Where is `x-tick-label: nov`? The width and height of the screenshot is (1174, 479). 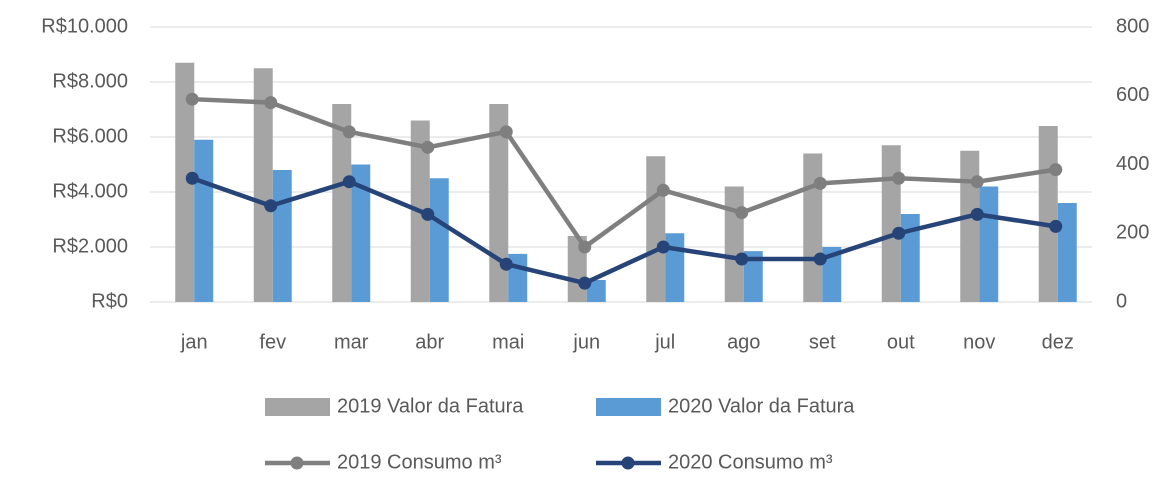 x-tick-label: nov is located at coordinates (979, 342).